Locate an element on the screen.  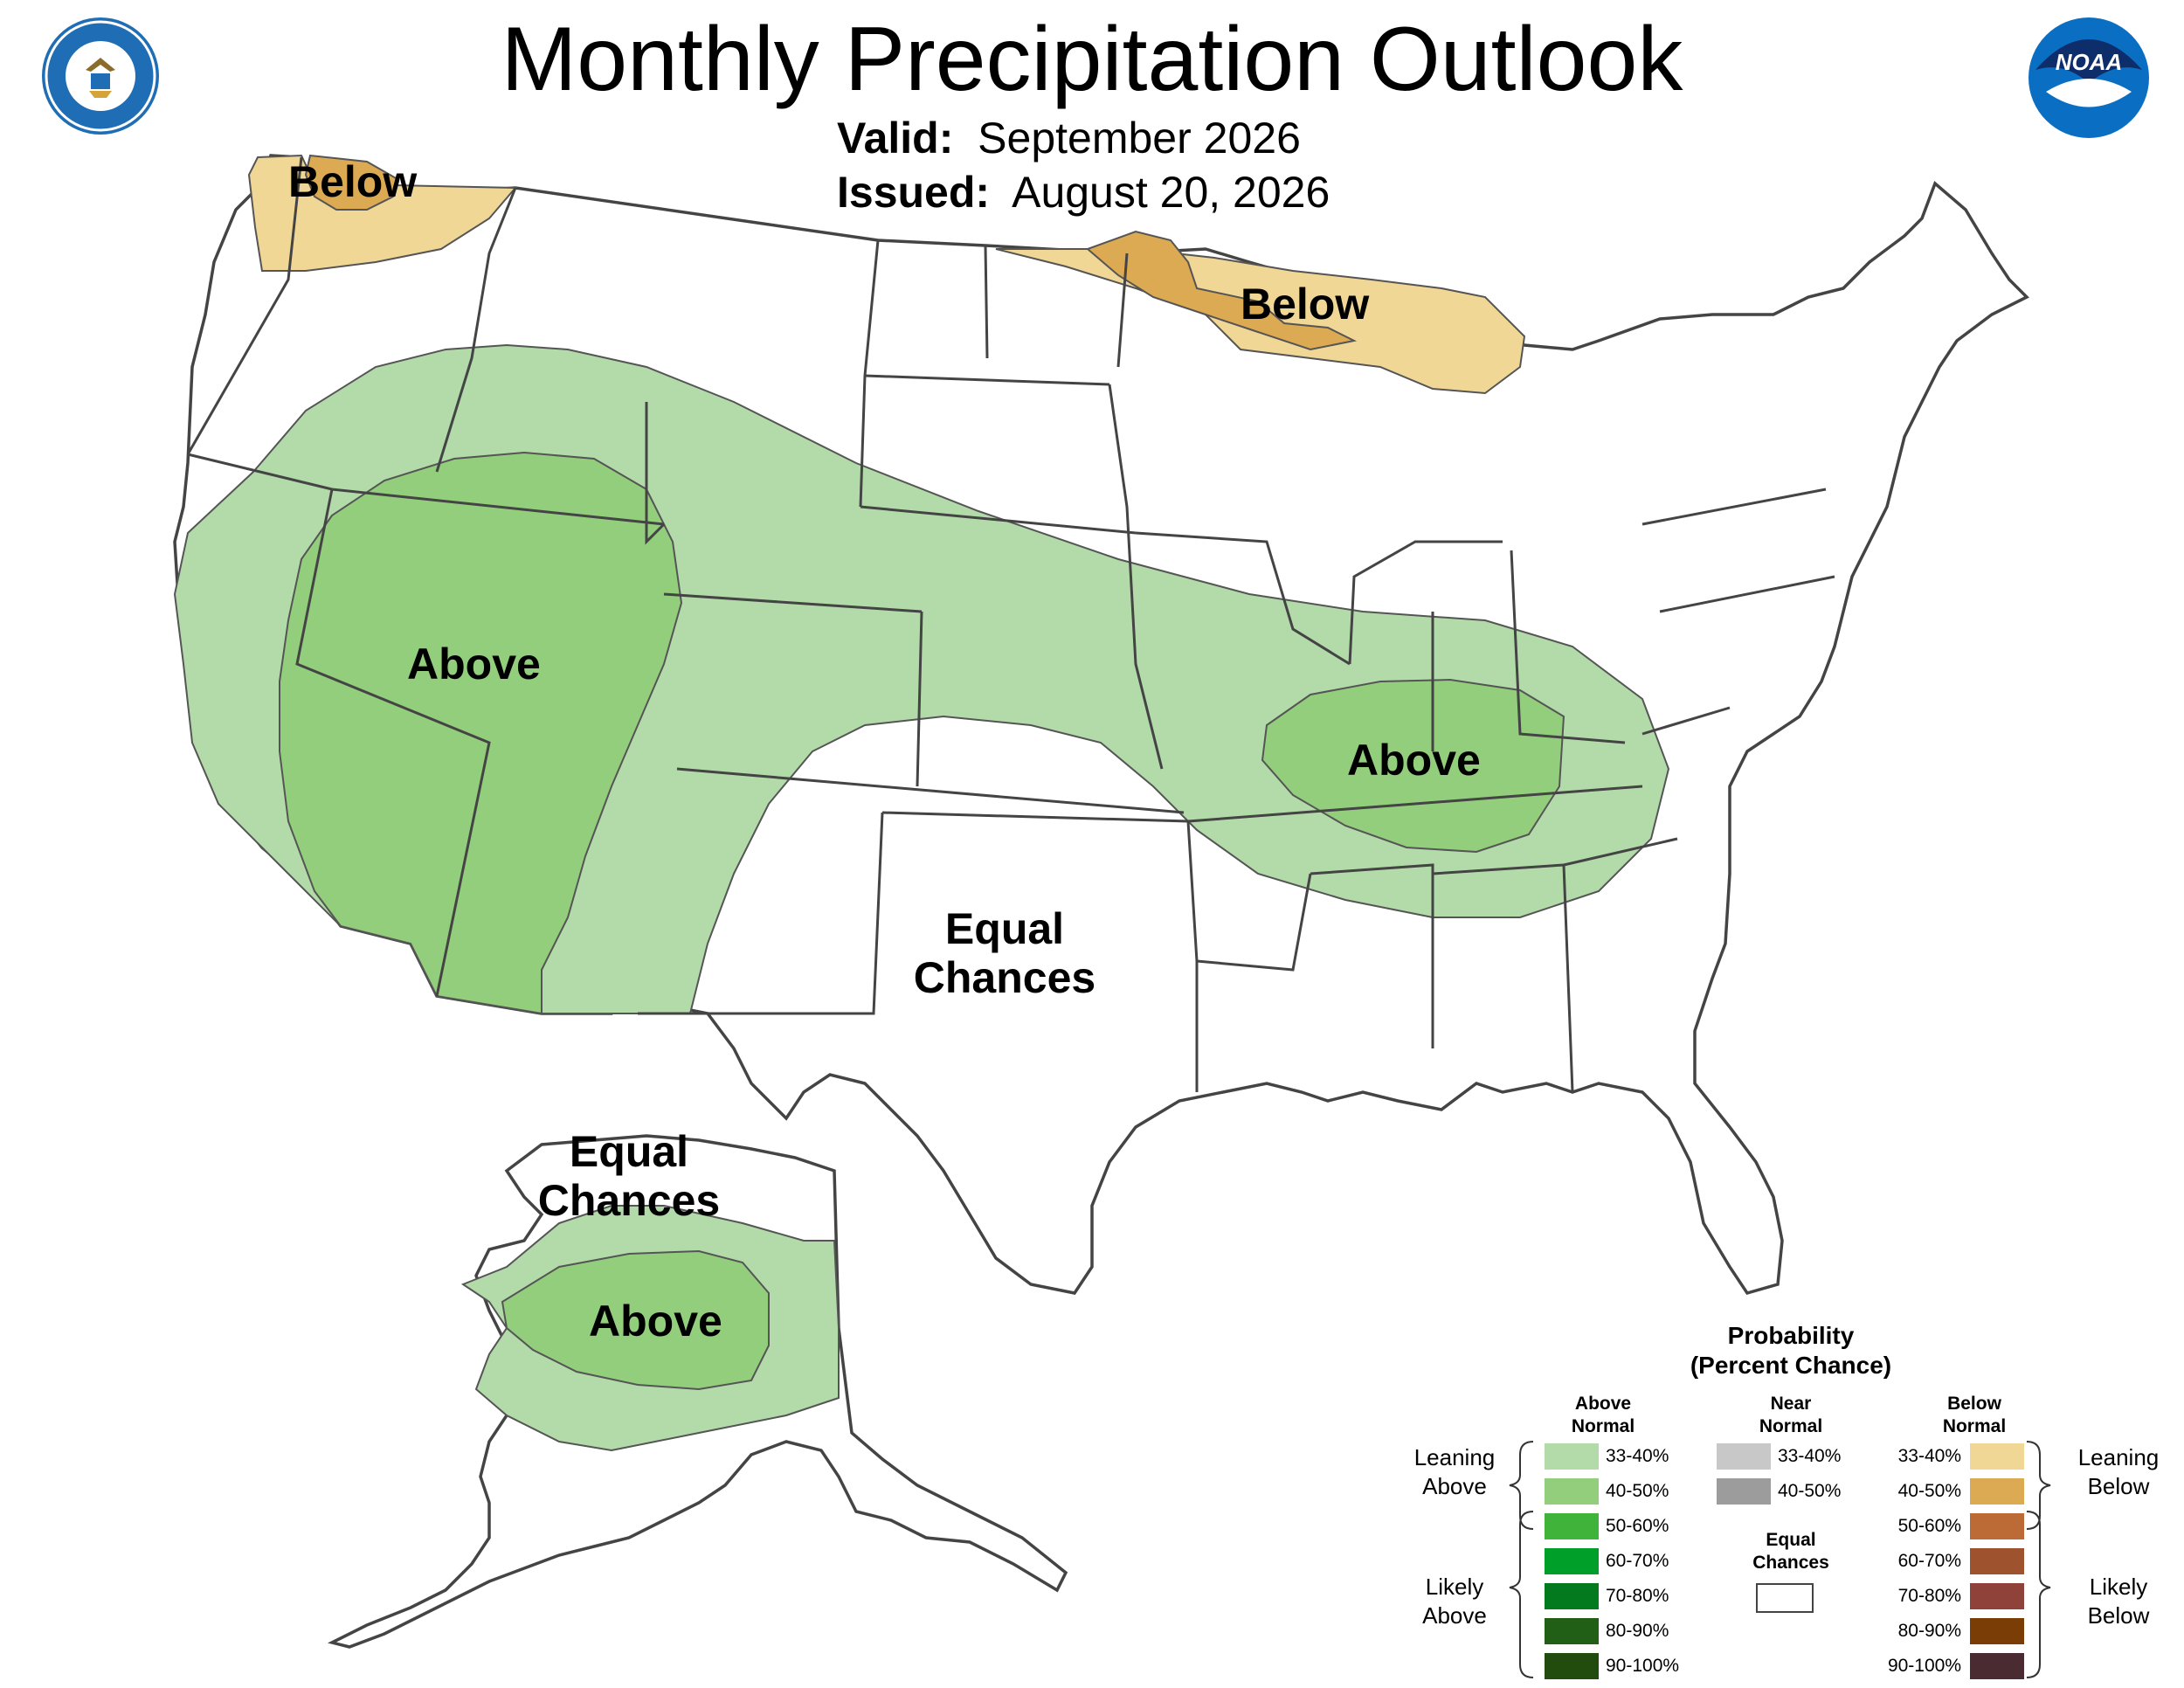
legend-label-near-40_50: 40-50% is located at coordinates (1810, 1491).